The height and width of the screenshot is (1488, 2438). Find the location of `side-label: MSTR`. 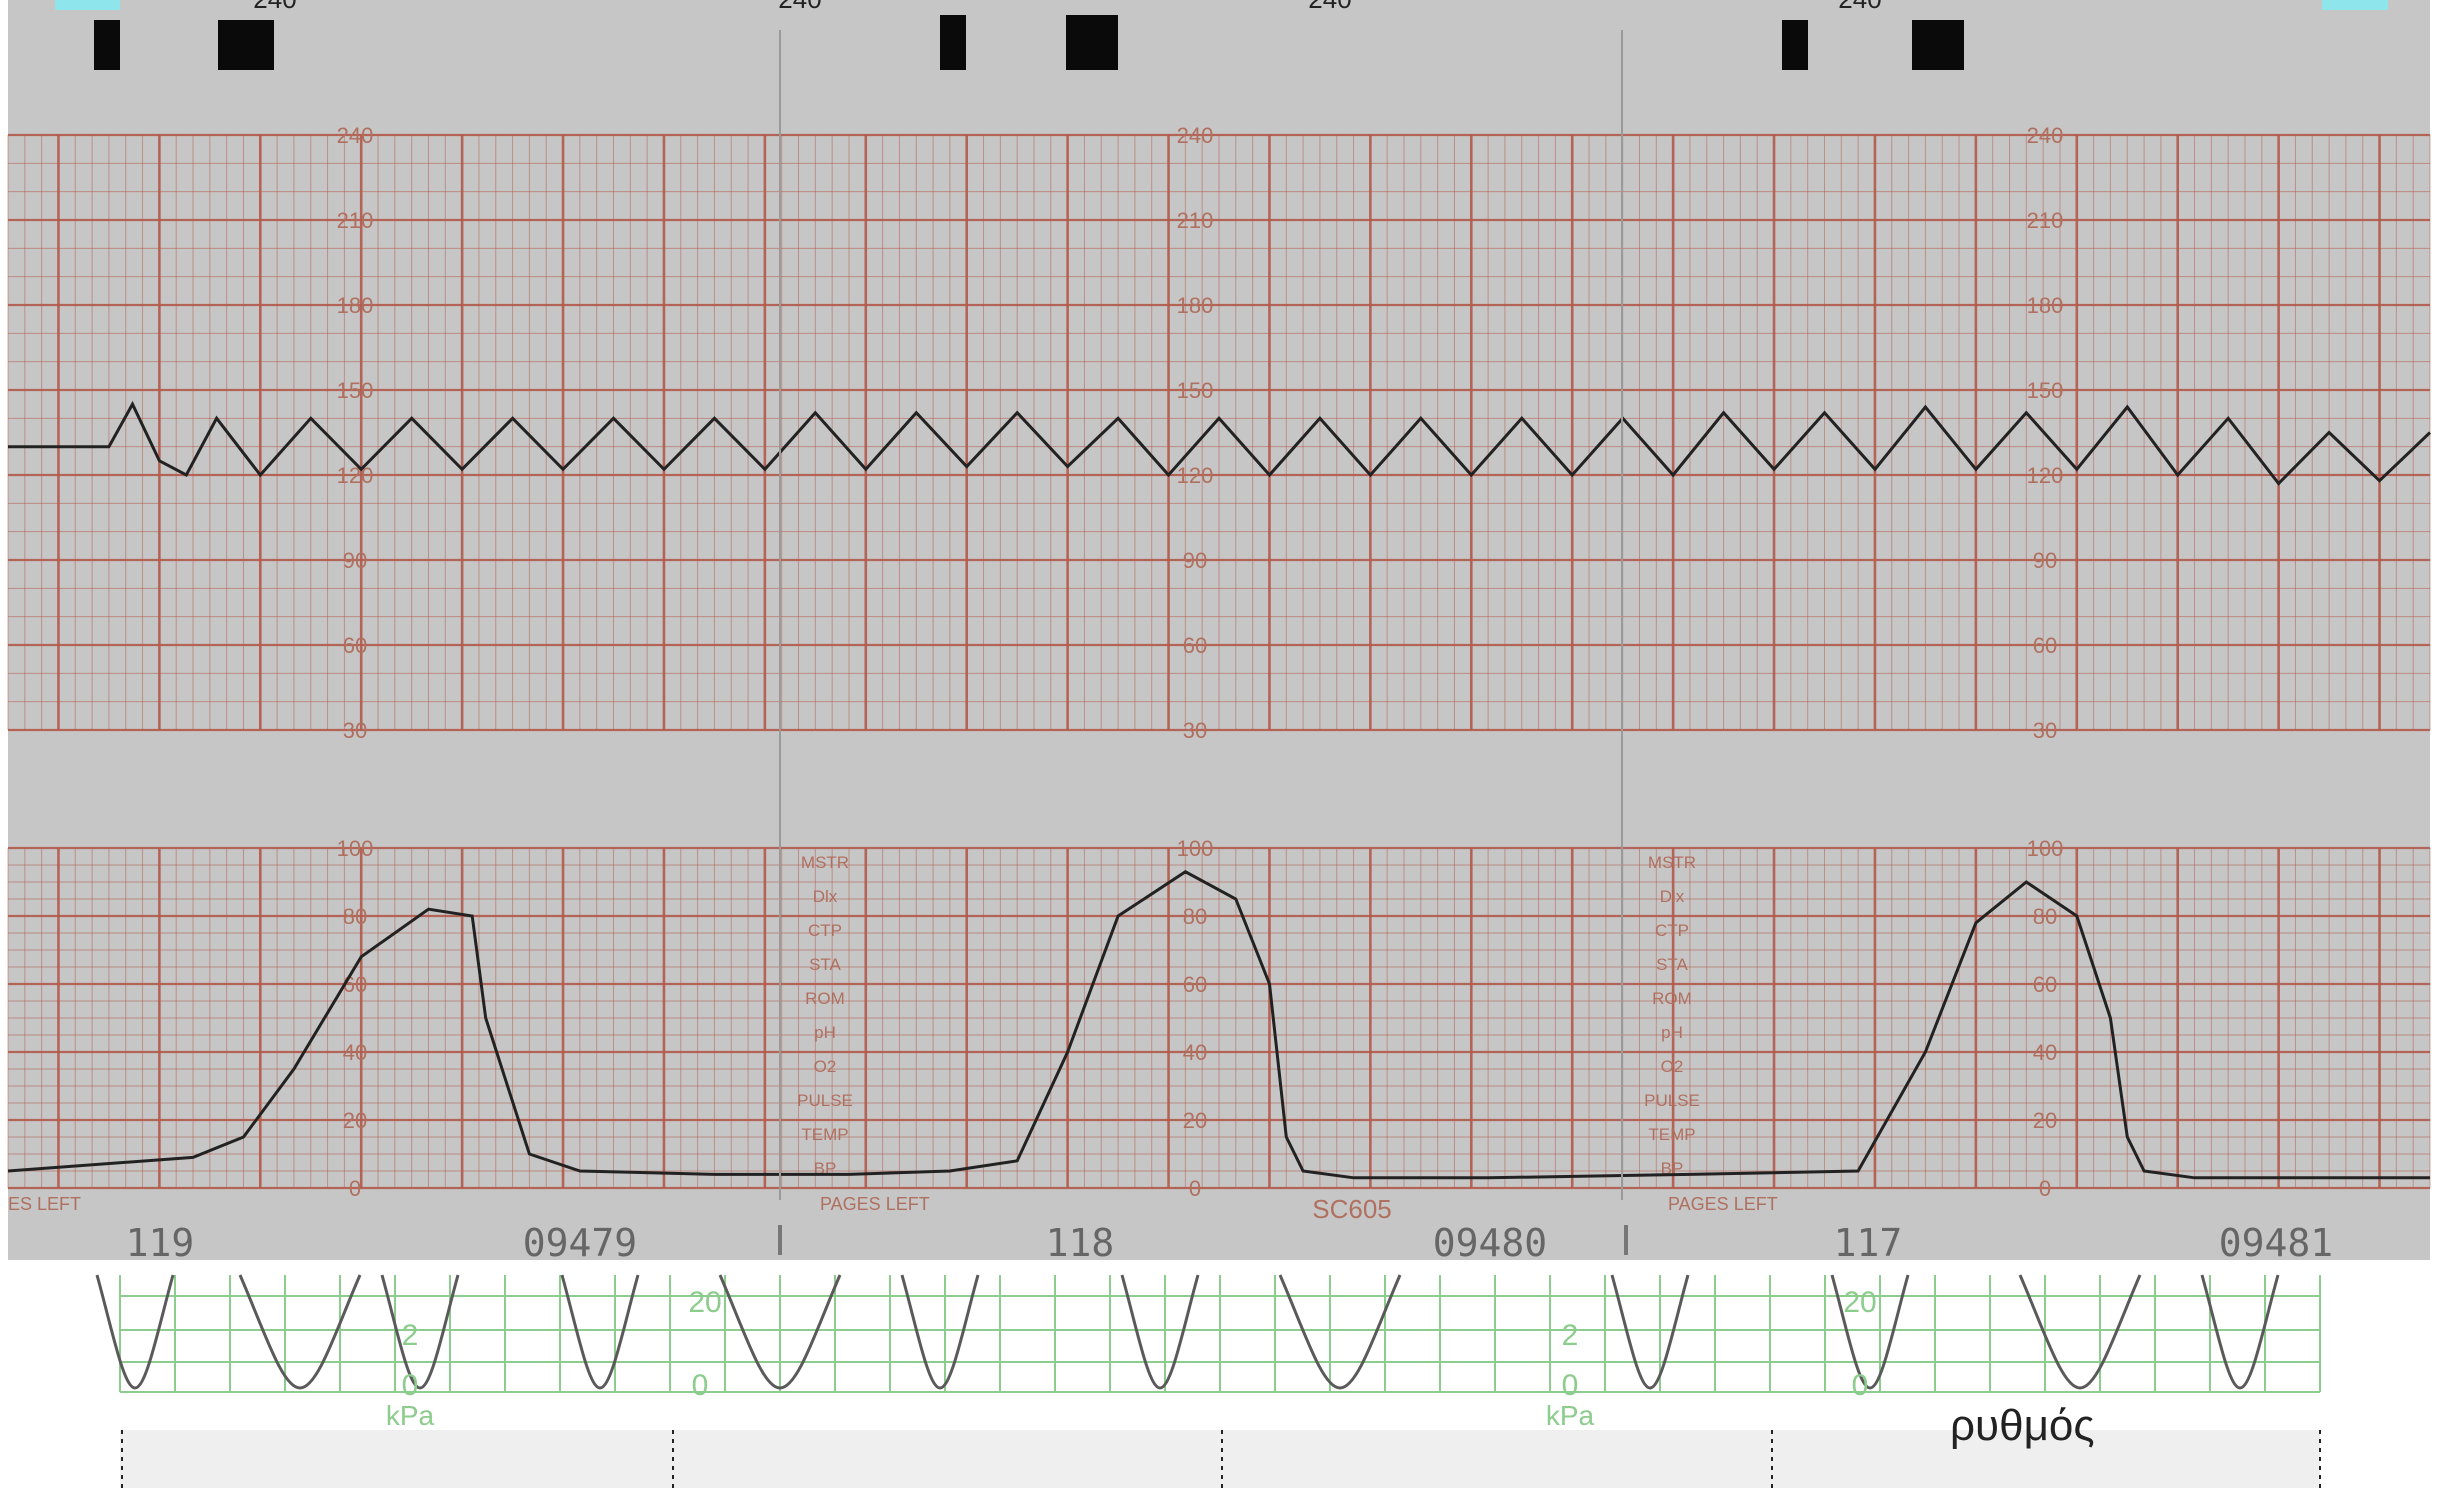

side-label: MSTR is located at coordinates (1672, 862).